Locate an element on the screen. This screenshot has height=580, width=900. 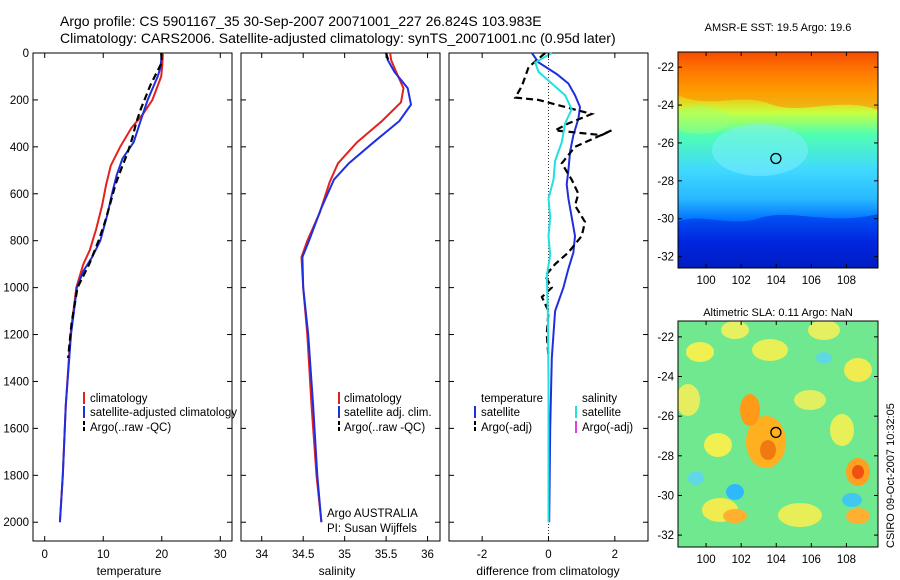
map-x-tick-label: 100 is located at coordinates (705, 281).